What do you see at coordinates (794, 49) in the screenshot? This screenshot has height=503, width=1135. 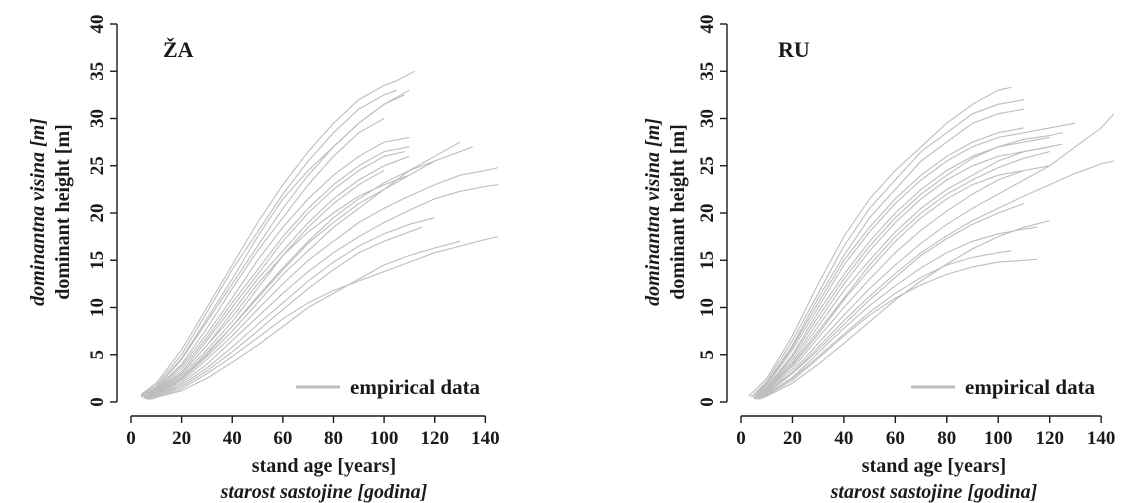 I see `panel-title: RU` at bounding box center [794, 49].